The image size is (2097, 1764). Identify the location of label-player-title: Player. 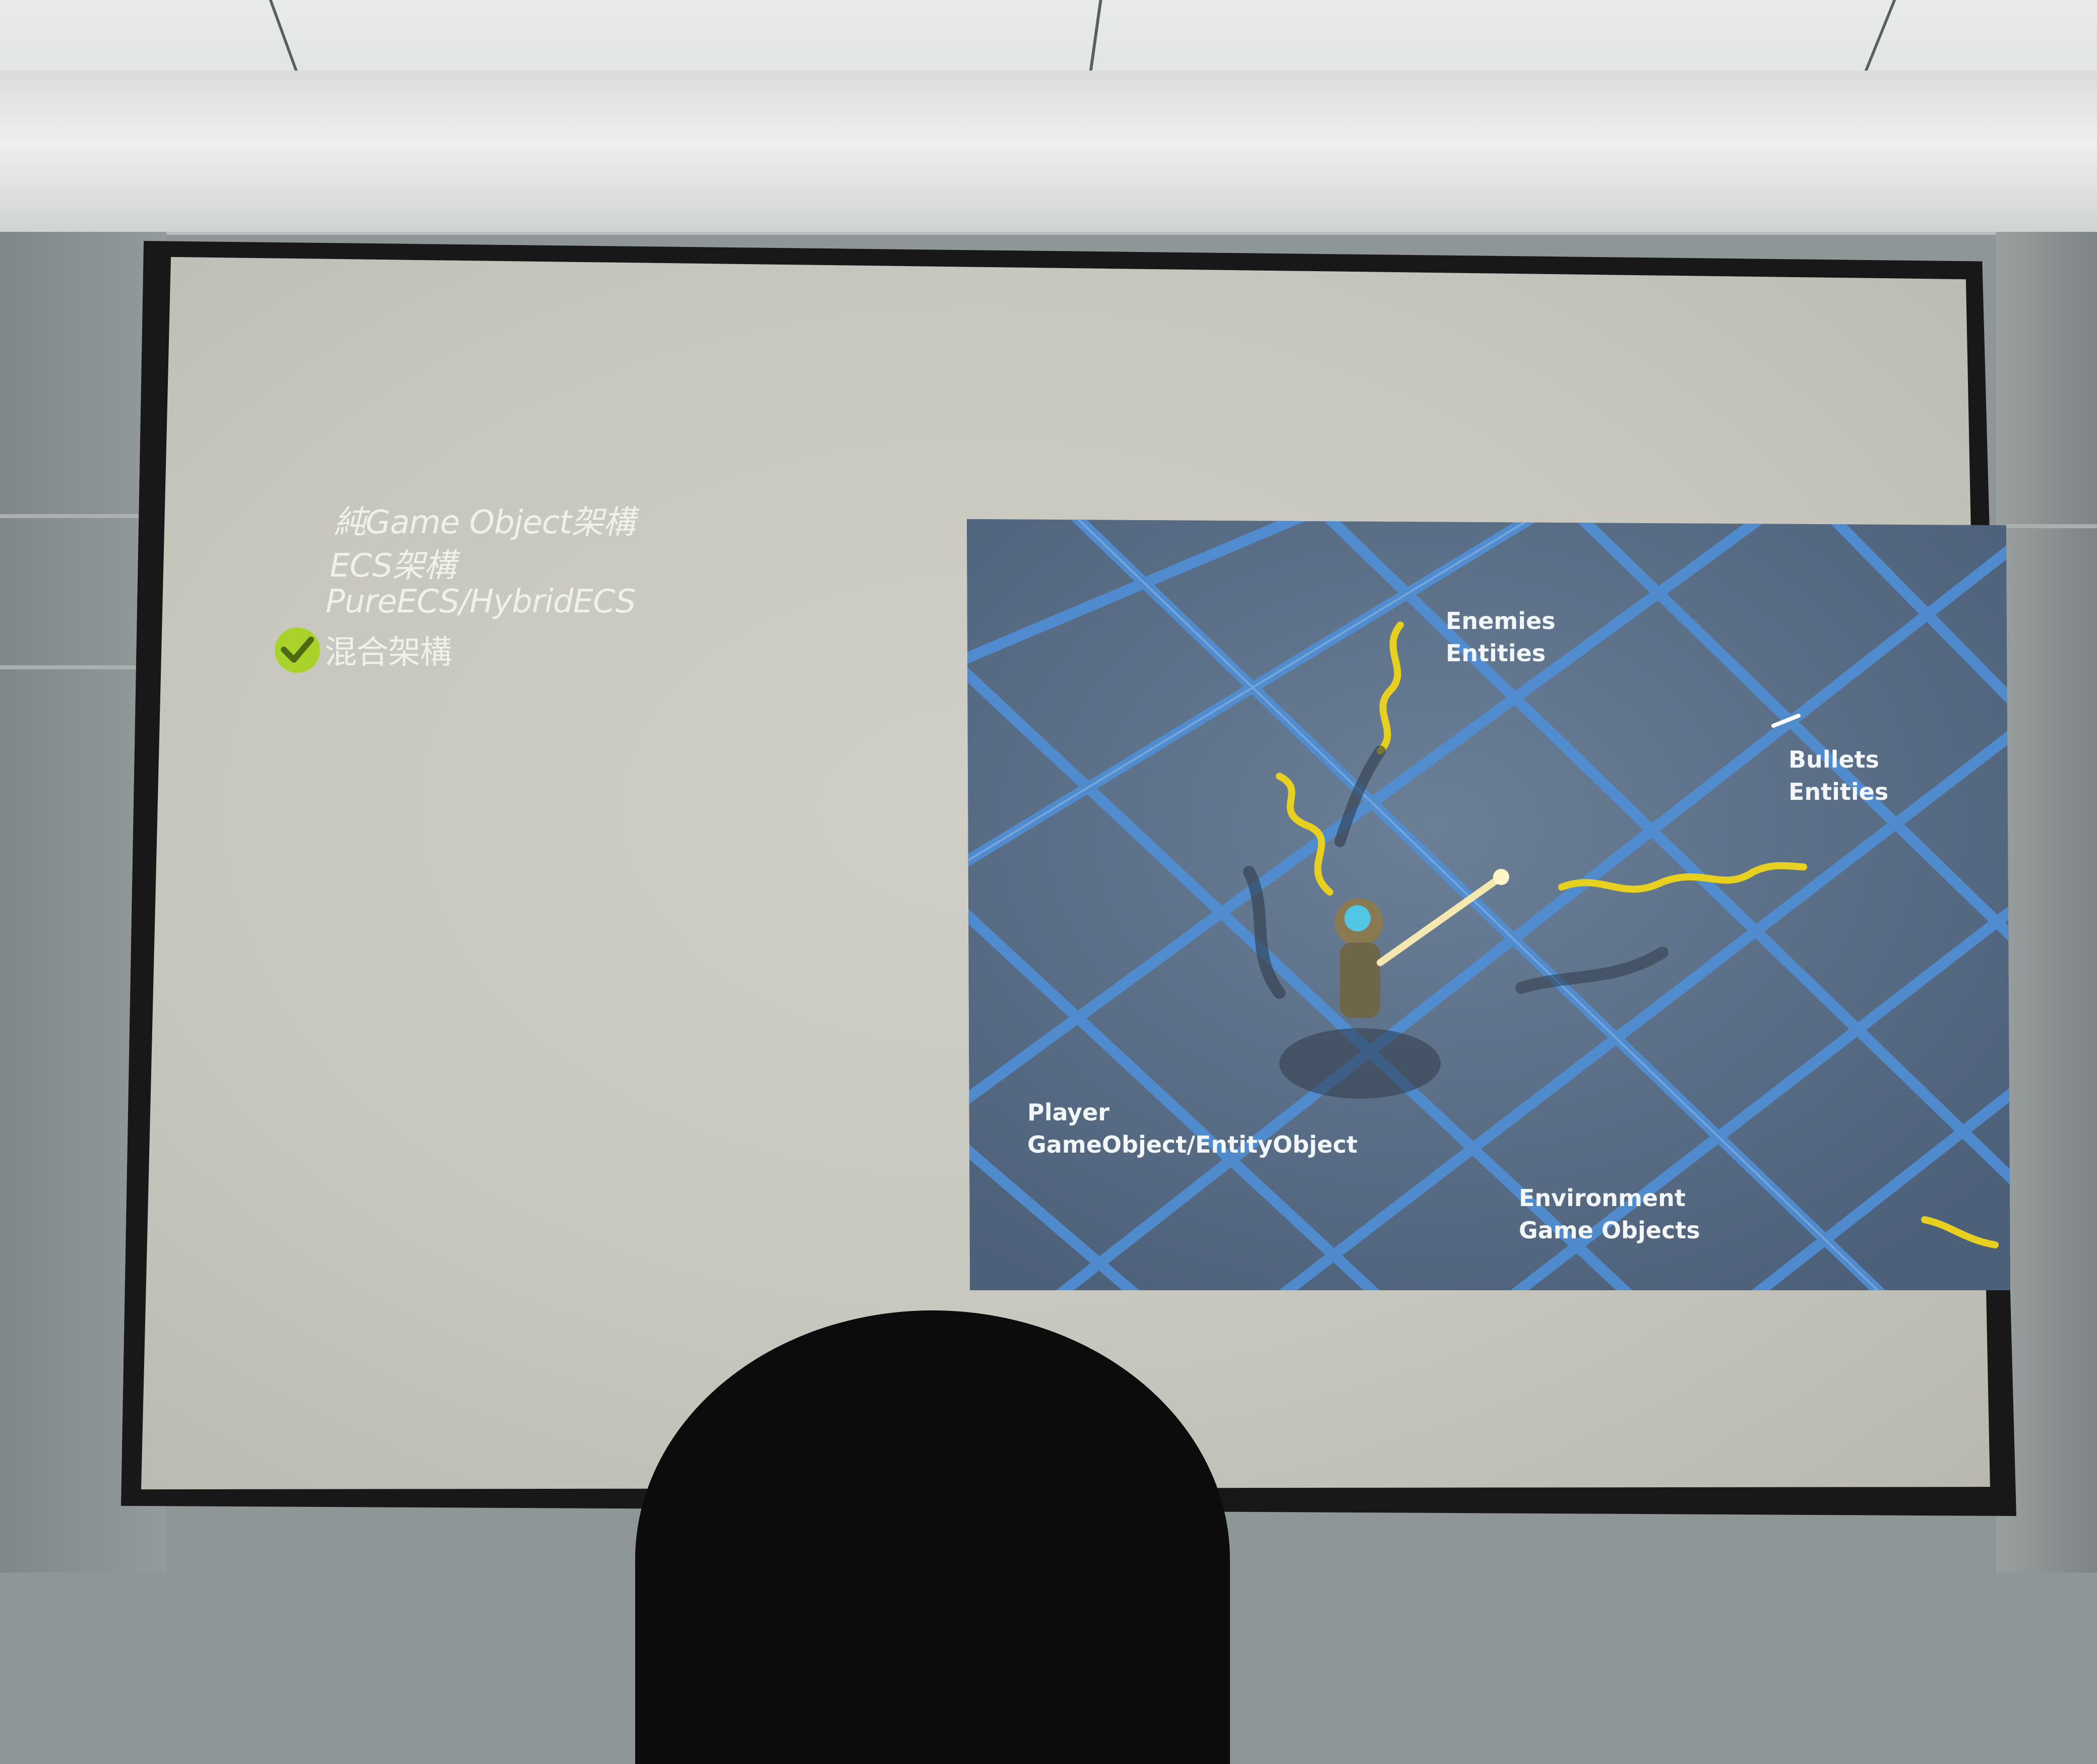
(1068, 1112).